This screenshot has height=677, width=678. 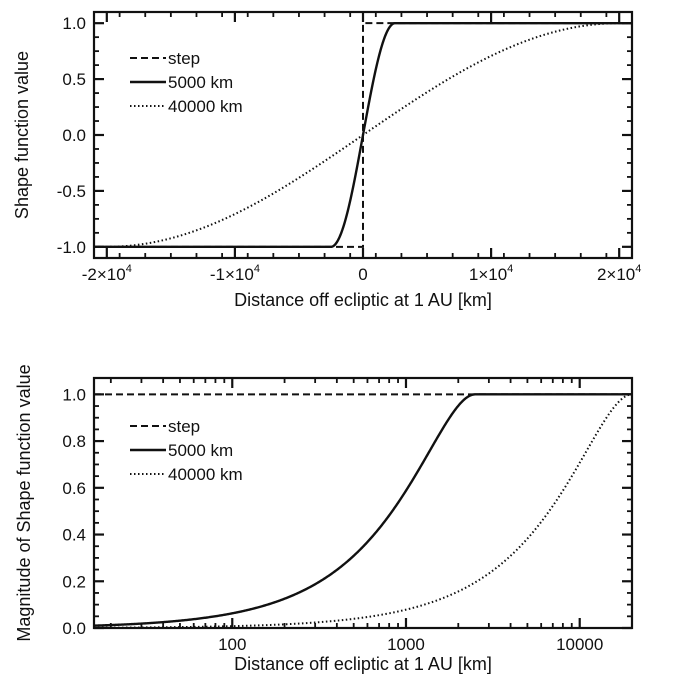 What do you see at coordinates (232, 644) in the screenshot?
I see `x-tick-label: 100` at bounding box center [232, 644].